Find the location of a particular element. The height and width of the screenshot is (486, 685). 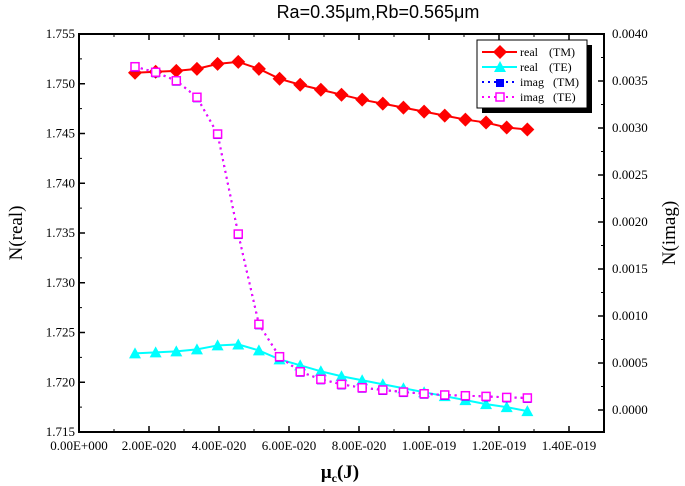

y-left-tick-label: 1.755 is located at coordinates (60, 33).